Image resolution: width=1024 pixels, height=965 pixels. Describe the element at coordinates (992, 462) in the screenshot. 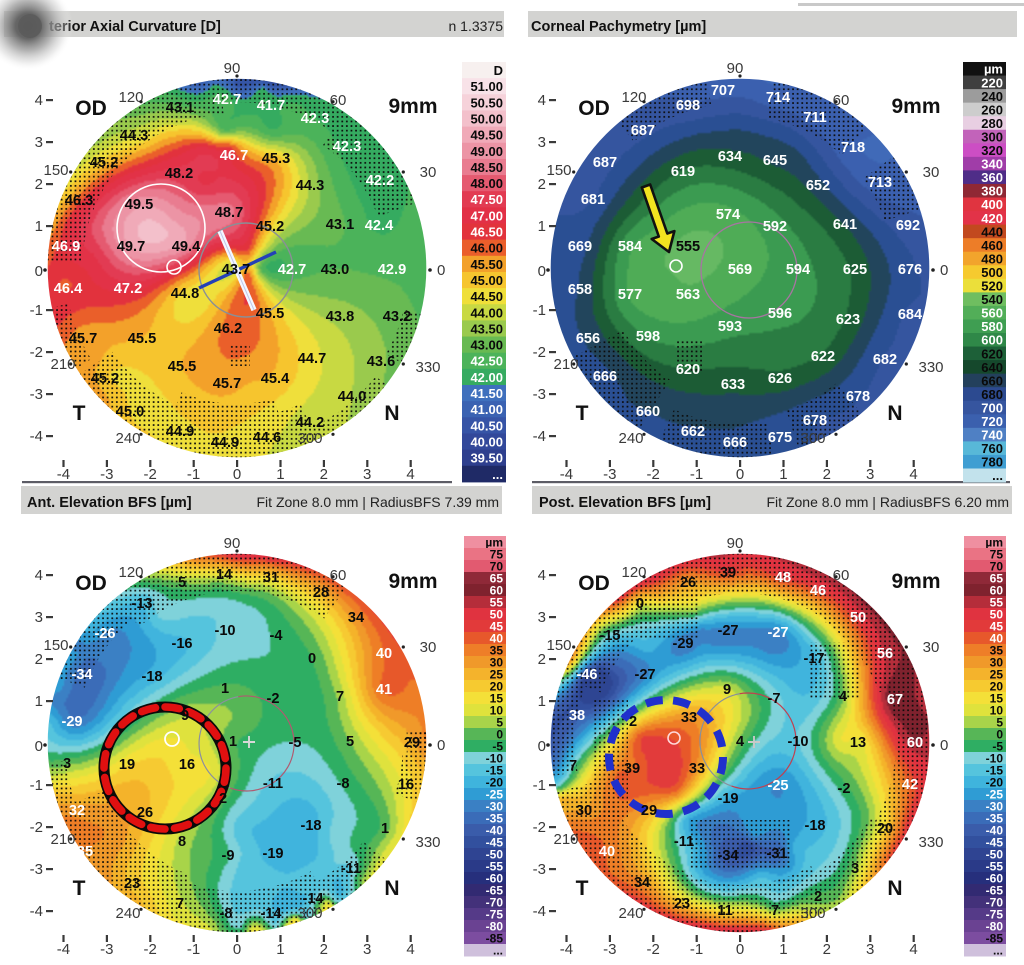

I see `svg-text: 780` at that location.